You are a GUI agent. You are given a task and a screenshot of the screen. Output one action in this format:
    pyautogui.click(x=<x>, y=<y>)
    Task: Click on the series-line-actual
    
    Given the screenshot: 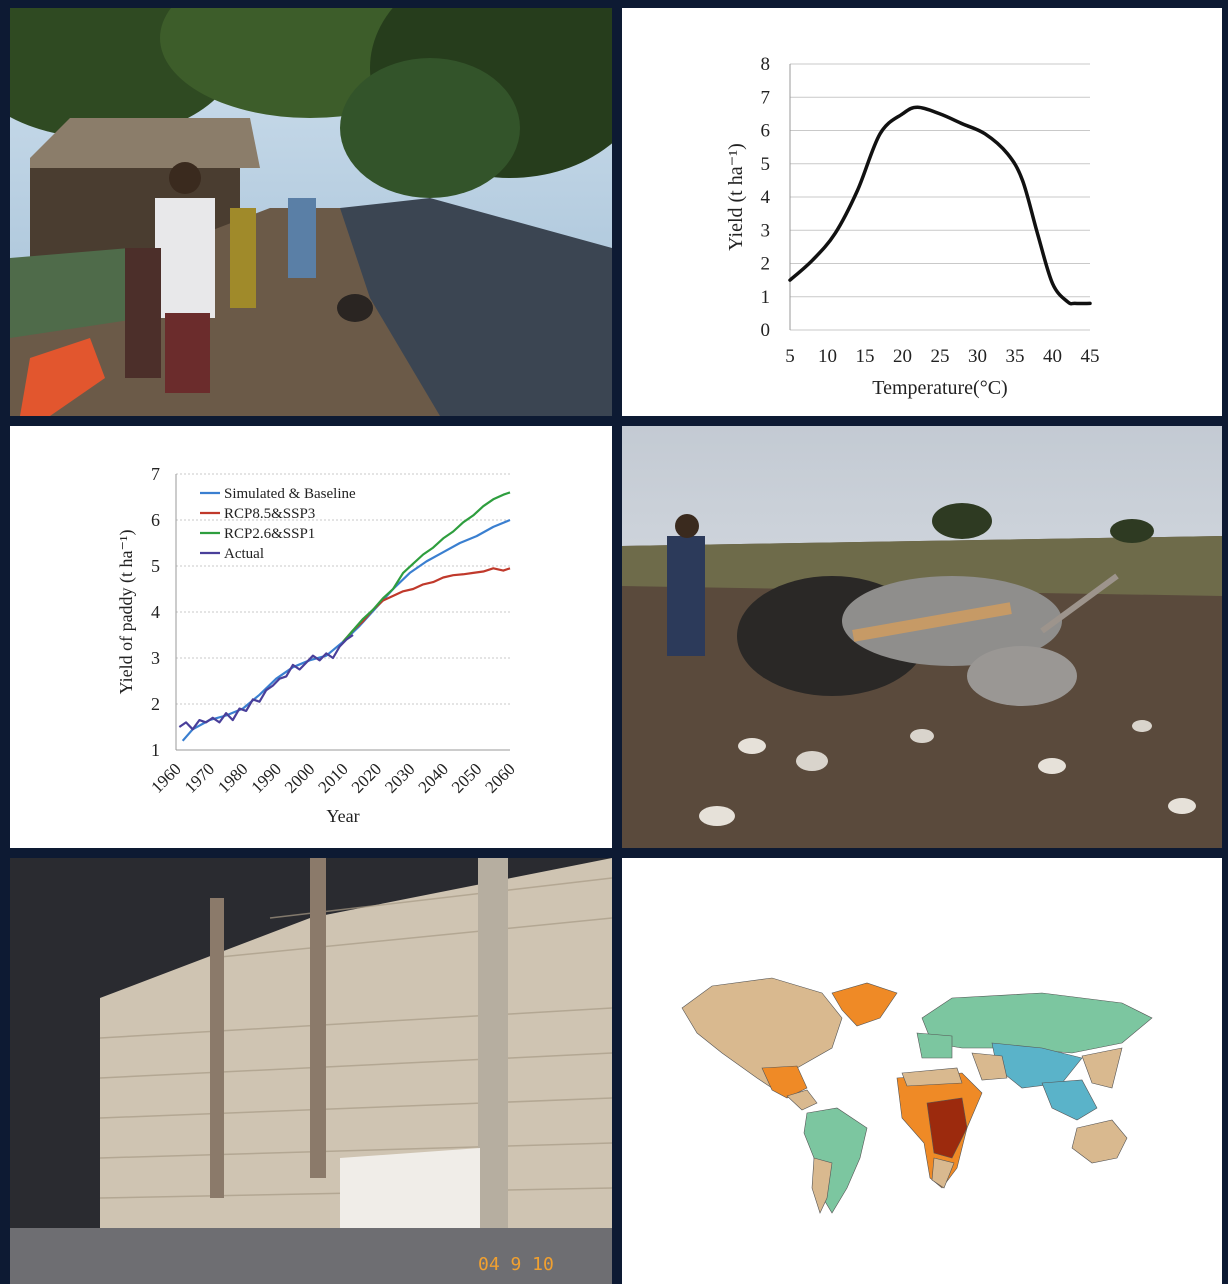 What is the action you would take?
    pyautogui.click(x=266, y=682)
    